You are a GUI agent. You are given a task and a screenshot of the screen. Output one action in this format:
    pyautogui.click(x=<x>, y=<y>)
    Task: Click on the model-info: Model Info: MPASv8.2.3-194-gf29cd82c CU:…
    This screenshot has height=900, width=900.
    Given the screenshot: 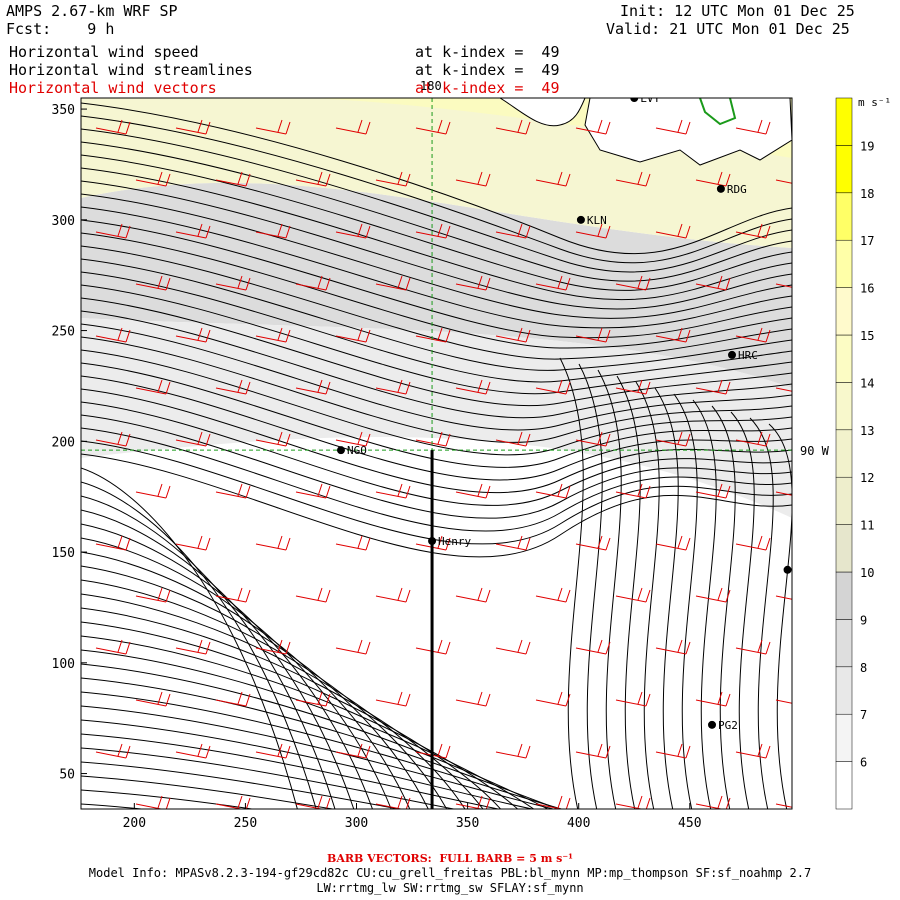 What is the action you would take?
    pyautogui.click(x=450, y=873)
    